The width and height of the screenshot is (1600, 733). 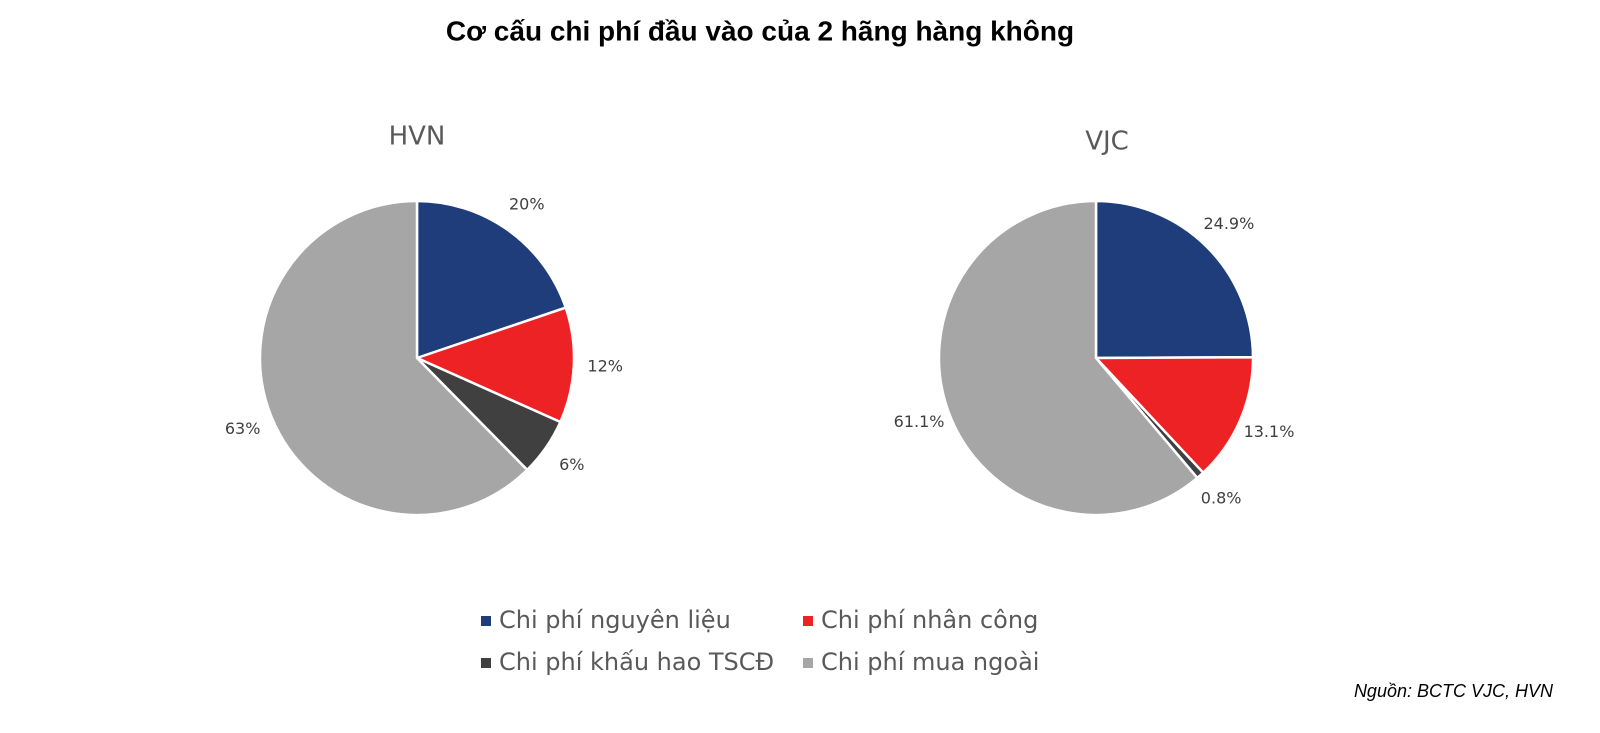 I want to click on data-label: 20%, so click(x=527, y=203).